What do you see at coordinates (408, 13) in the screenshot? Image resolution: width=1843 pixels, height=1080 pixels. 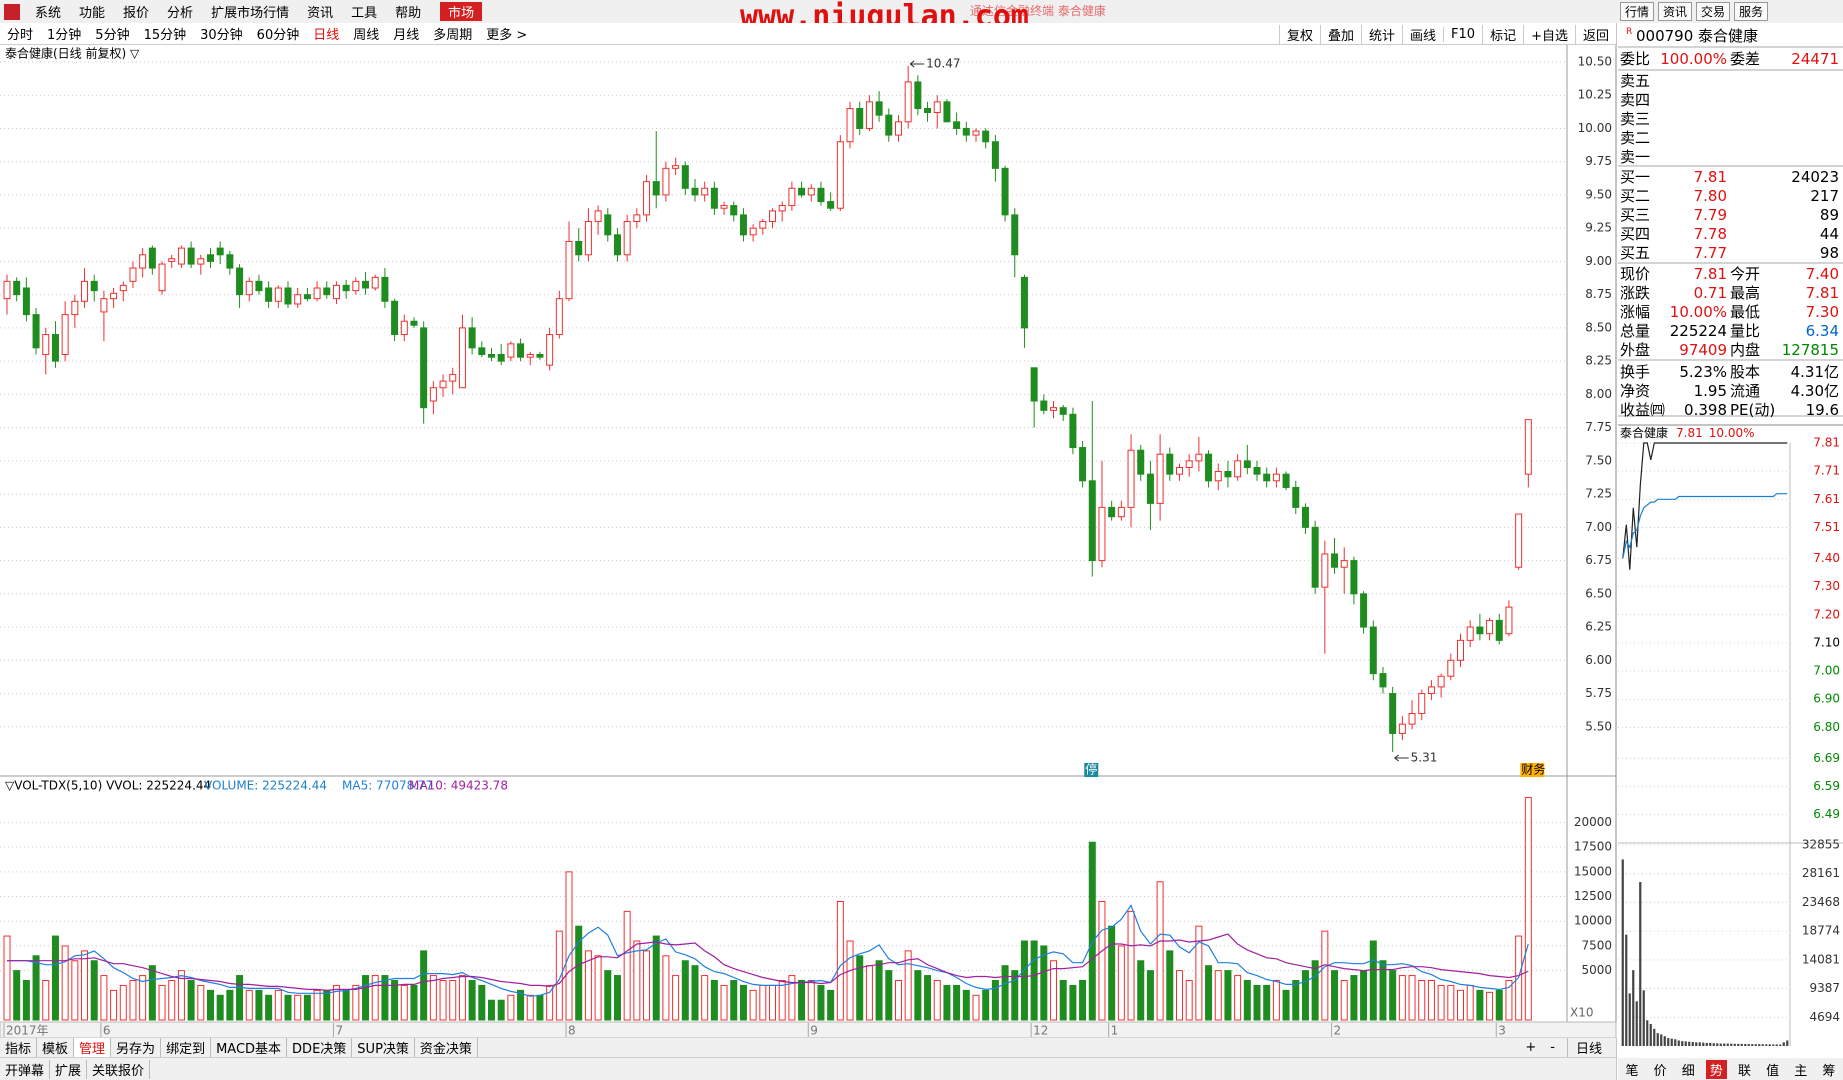 I see `menu-item: 帮助` at bounding box center [408, 13].